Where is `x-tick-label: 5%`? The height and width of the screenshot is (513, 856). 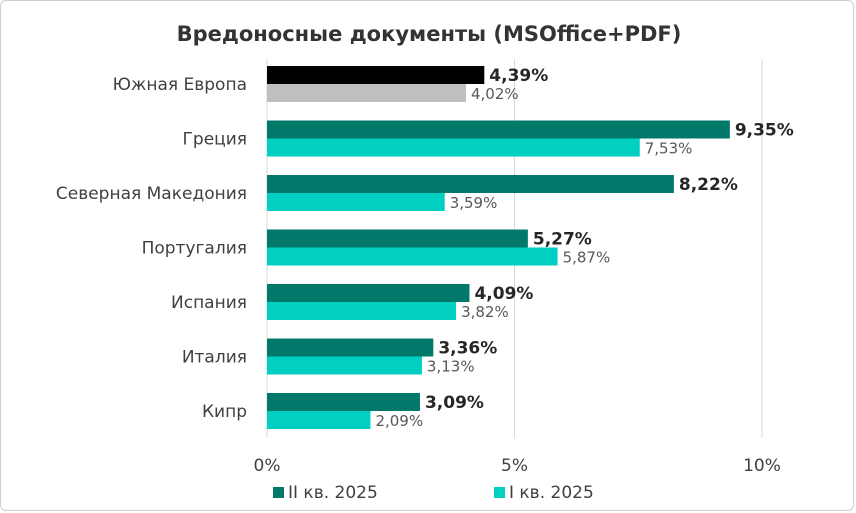
x-tick-label: 5% is located at coordinates (514, 466).